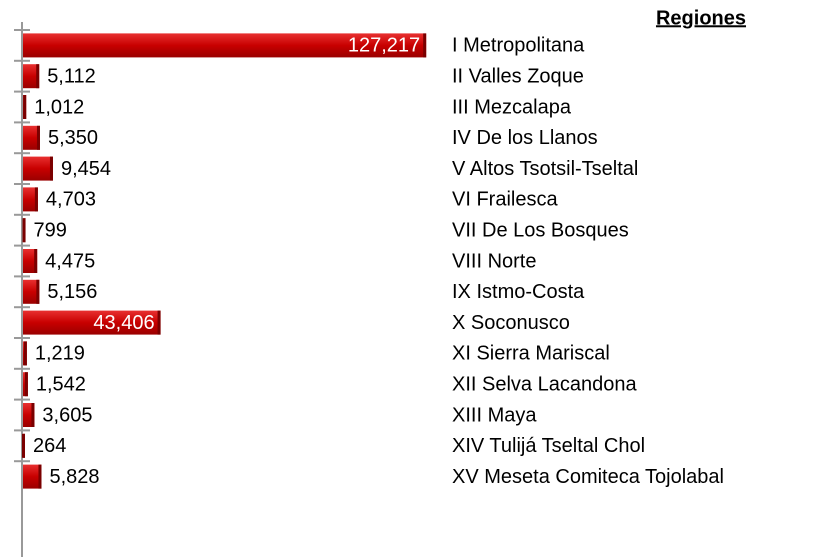 The height and width of the screenshot is (557, 821). What do you see at coordinates (86, 169) in the screenshot?
I see `value-label: 9,454` at bounding box center [86, 169].